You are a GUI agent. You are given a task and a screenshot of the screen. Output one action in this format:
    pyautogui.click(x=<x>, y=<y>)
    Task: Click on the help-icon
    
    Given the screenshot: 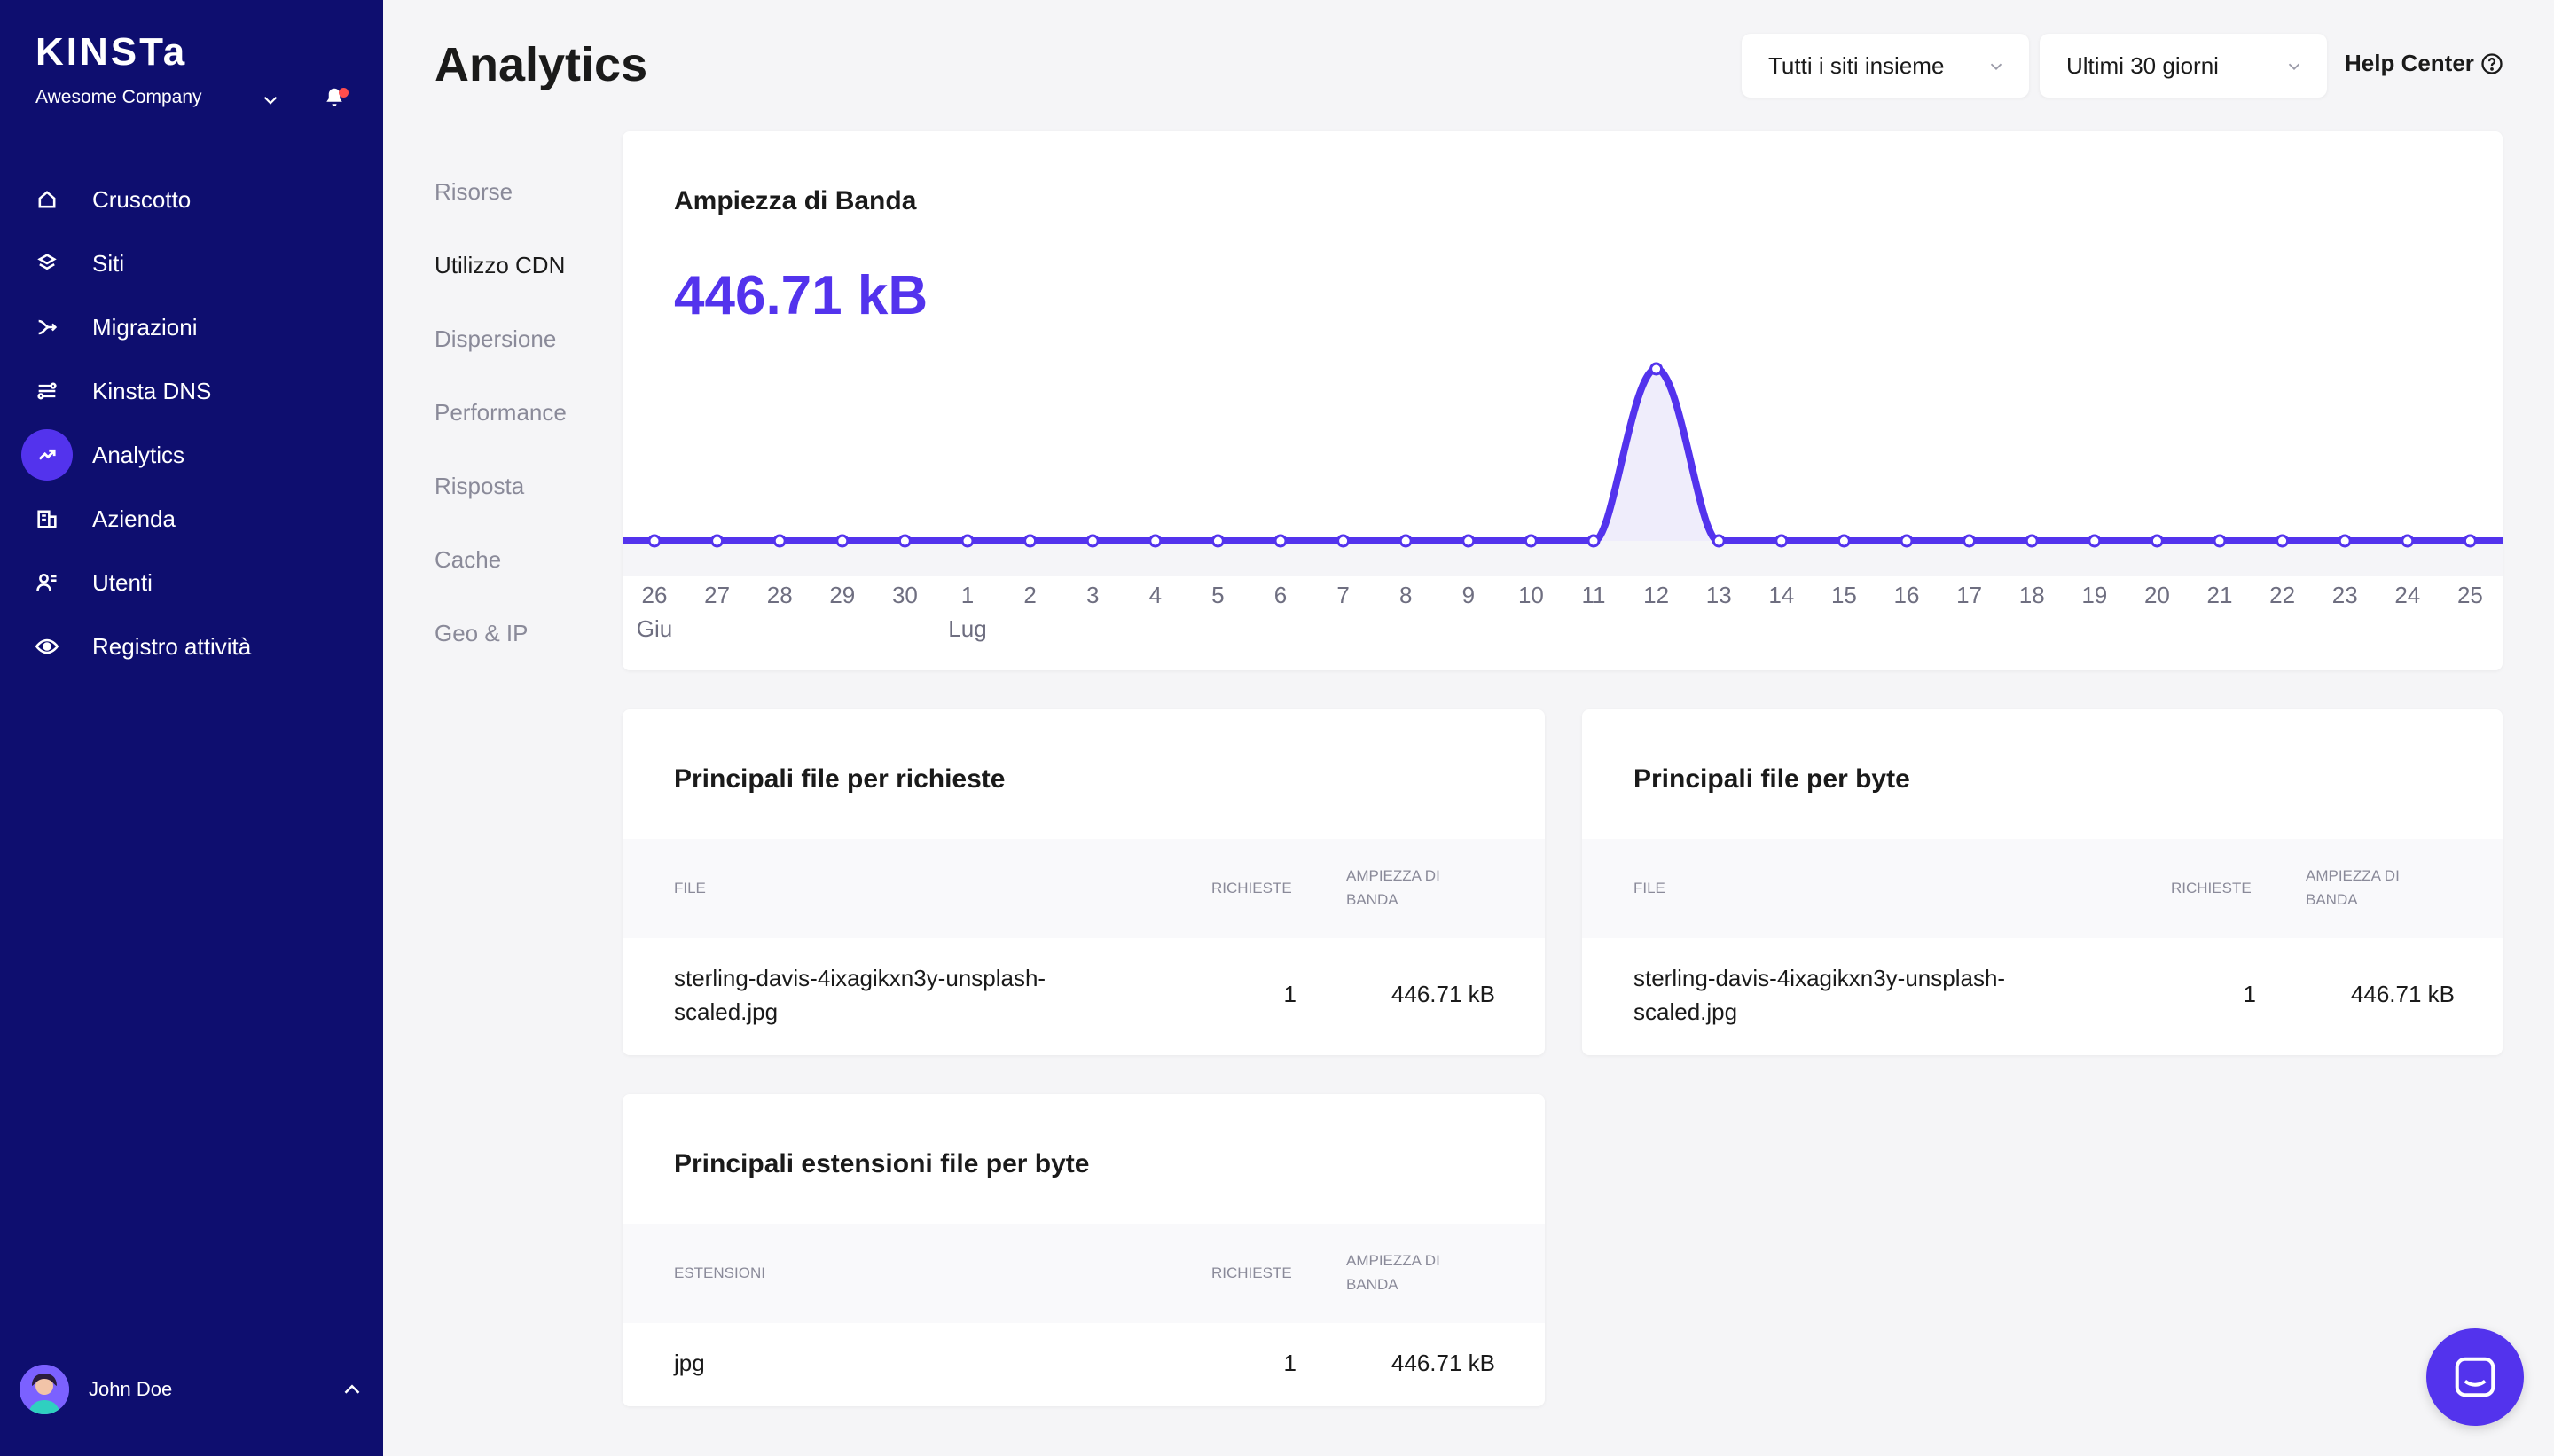 What is the action you would take?
    pyautogui.click(x=2492, y=63)
    